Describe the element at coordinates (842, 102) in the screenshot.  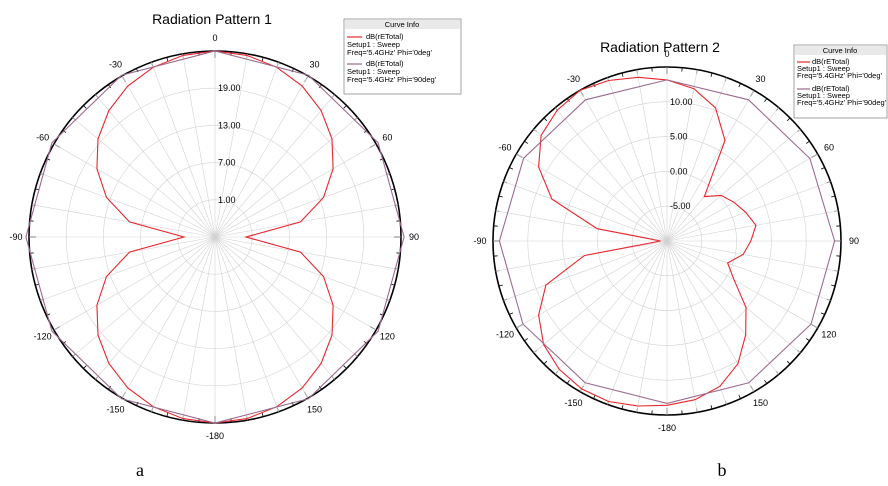
I see `chart-b-legend-freq-1: Freq='5.4GHz' Phi='90deg'` at that location.